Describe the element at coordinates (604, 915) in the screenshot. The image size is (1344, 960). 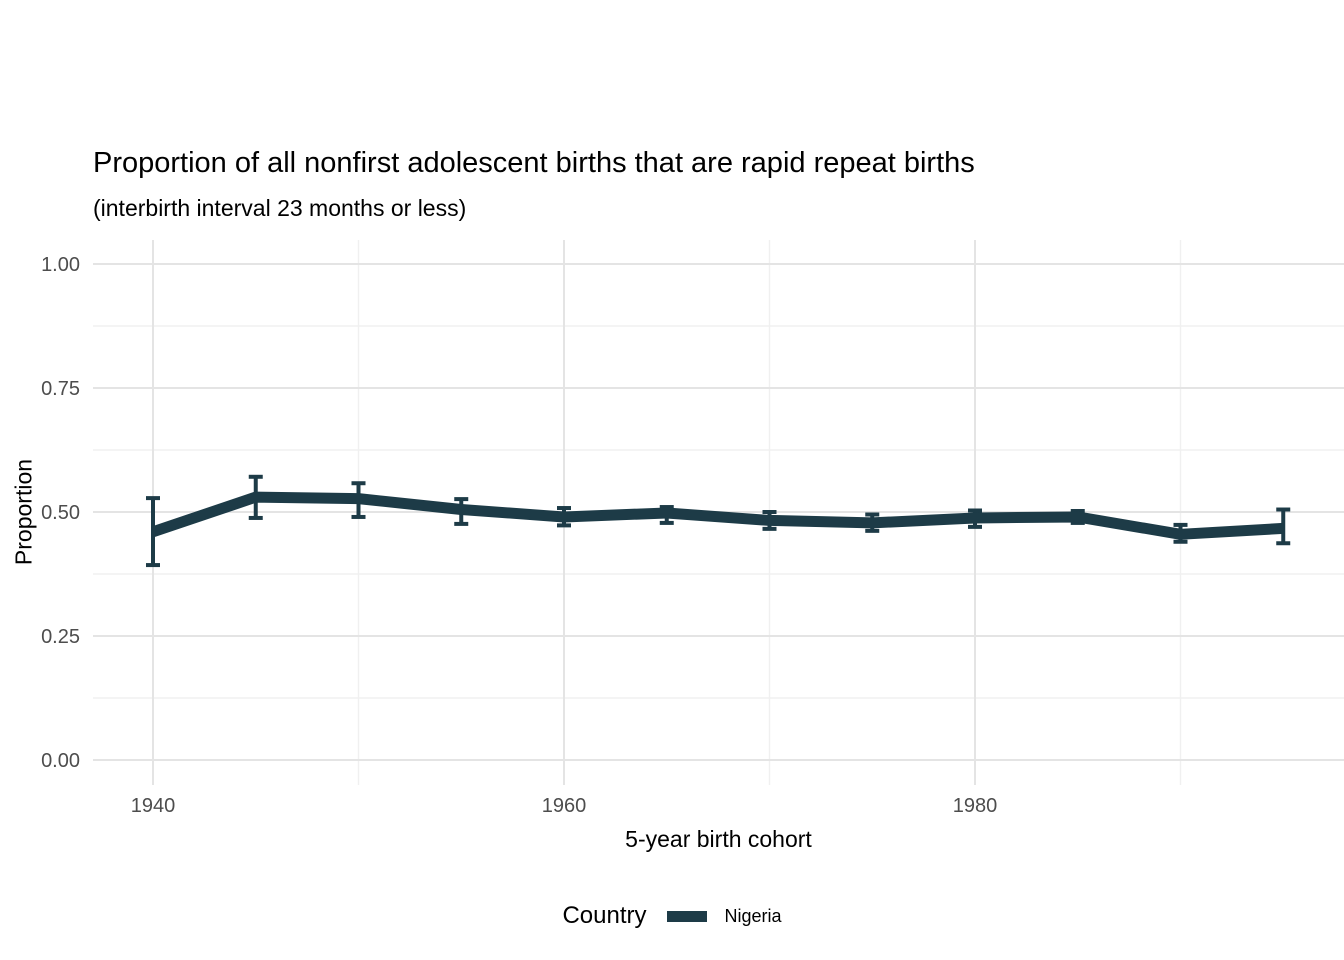
I see `legend-title: Country` at that location.